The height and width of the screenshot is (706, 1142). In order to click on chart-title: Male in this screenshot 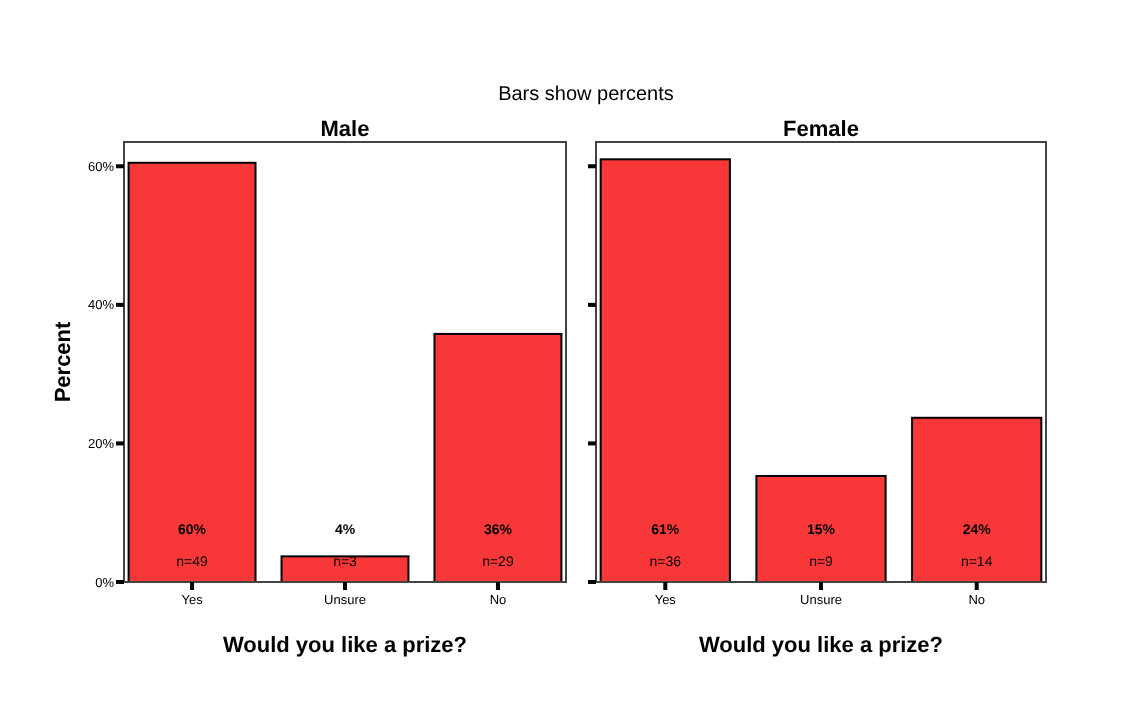, I will do `click(345, 130)`.